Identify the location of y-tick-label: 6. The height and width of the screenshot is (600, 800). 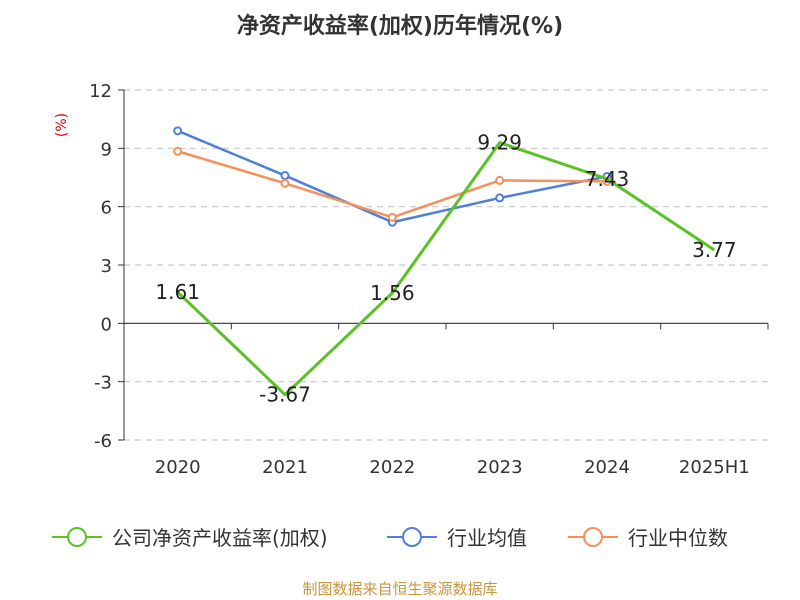
(106, 208).